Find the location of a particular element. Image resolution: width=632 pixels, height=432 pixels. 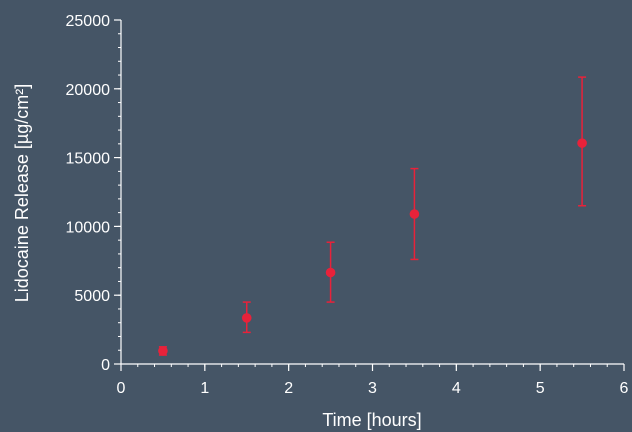

x-tick-label: 3 is located at coordinates (372, 388).